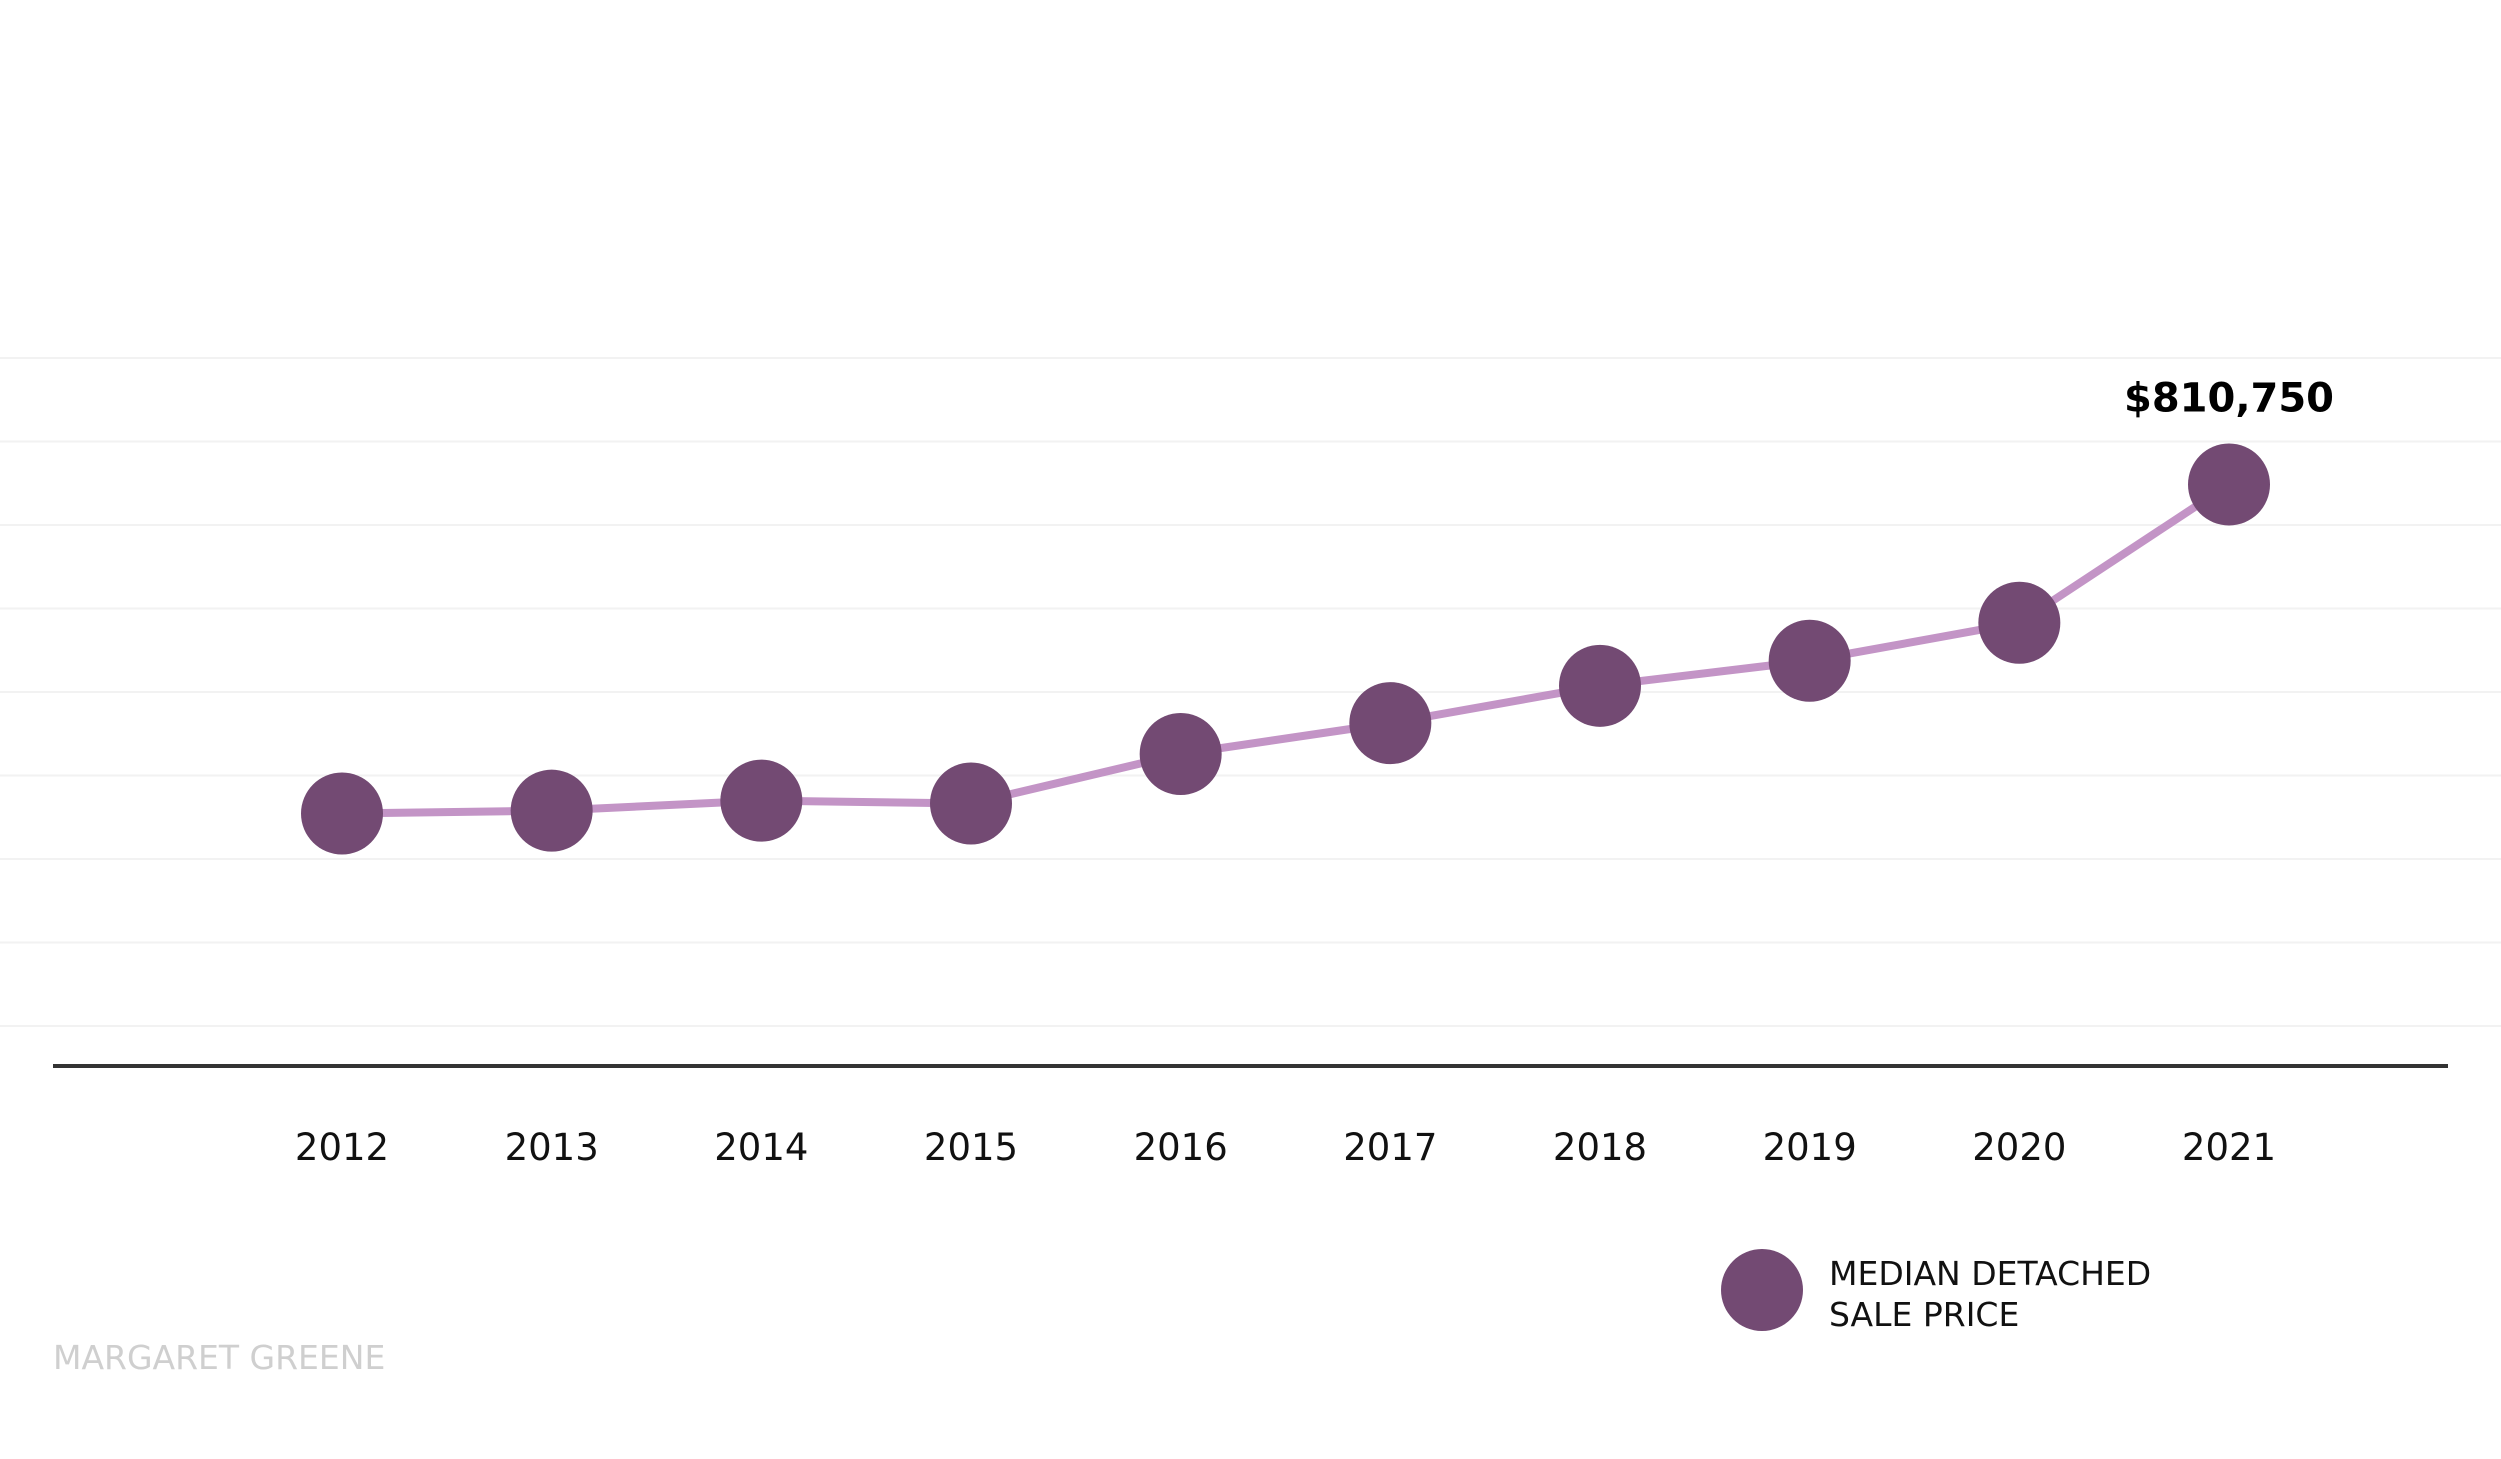  Describe the element at coordinates (219, 1357) in the screenshot. I see `credit-watermark: MARGARET GREENE` at that location.